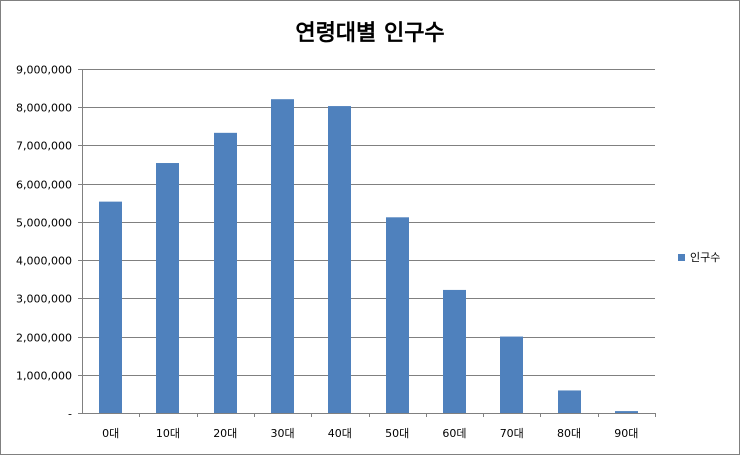 Image resolution: width=740 pixels, height=455 pixels. Describe the element at coordinates (44, 261) in the screenshot. I see `y-tick-label: 4,000,000` at that location.